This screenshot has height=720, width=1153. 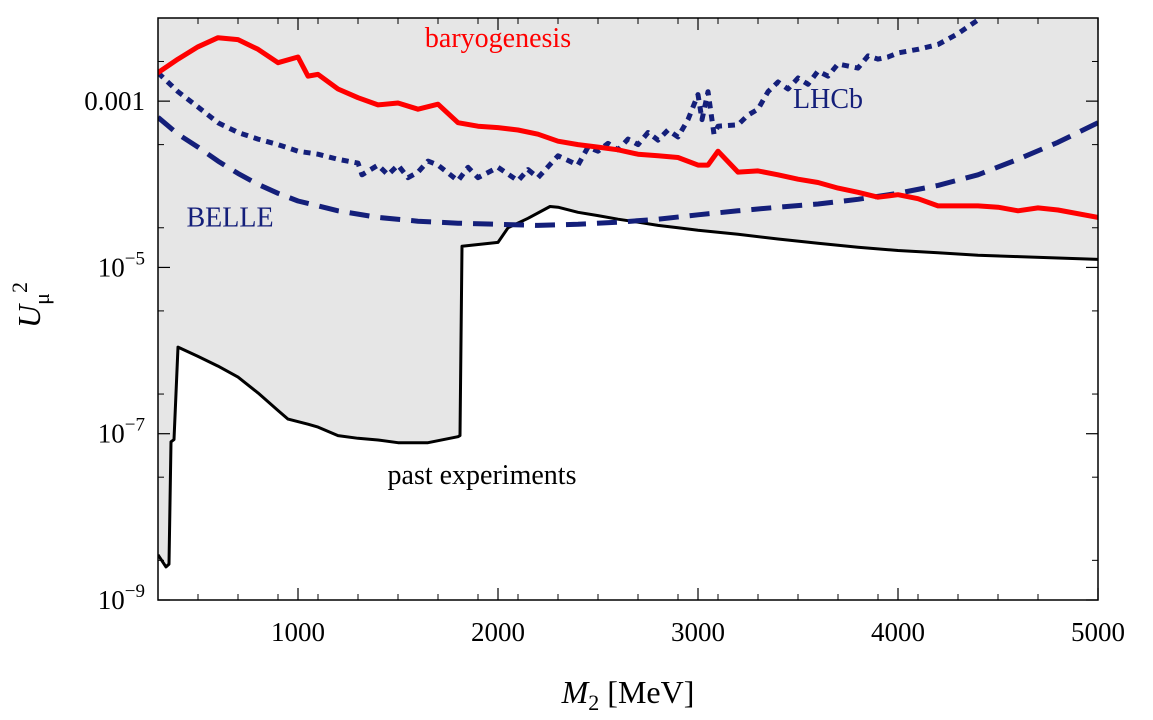 What do you see at coordinates (298, 632) in the screenshot?
I see `x-tick-label: 1000` at bounding box center [298, 632].